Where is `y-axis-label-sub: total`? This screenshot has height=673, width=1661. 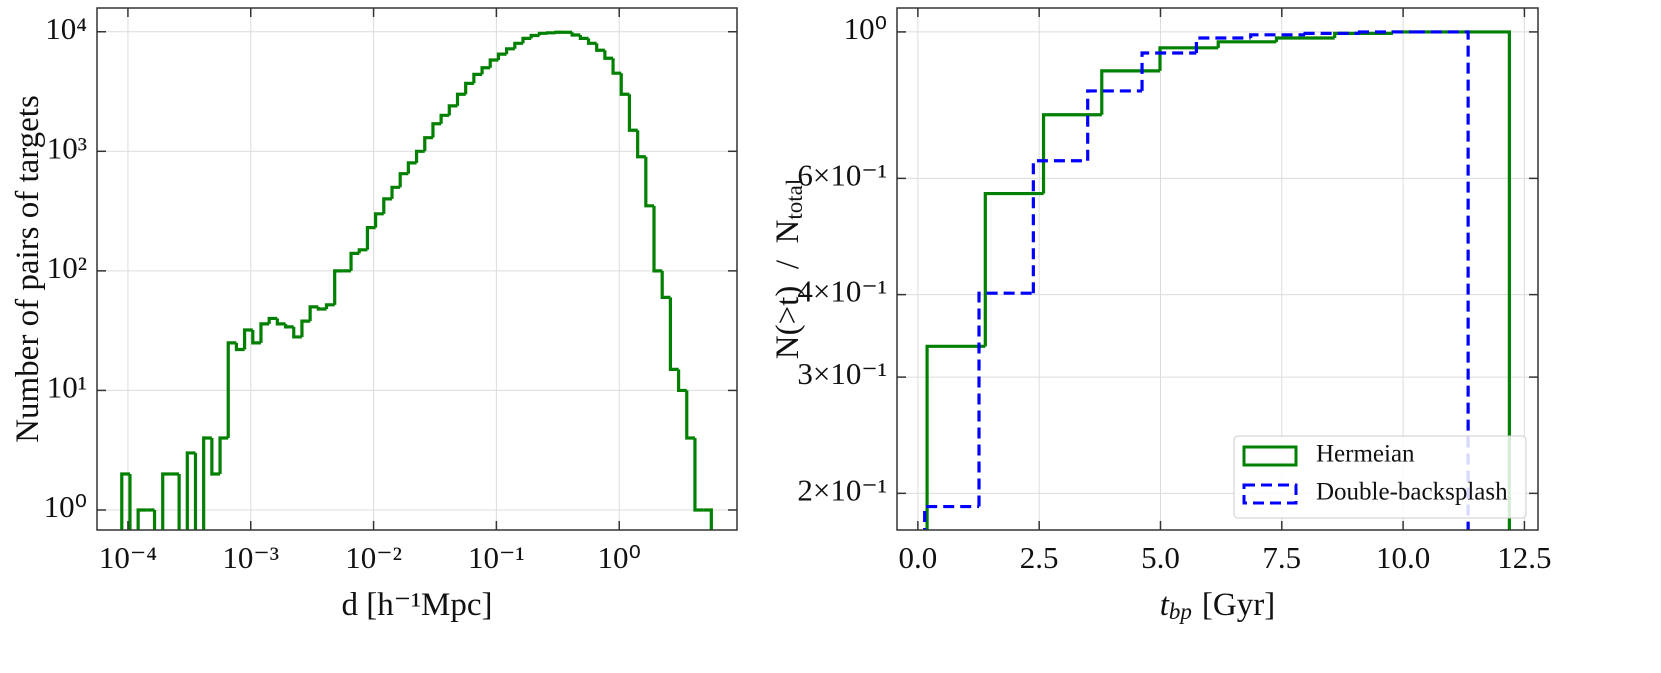 y-axis-label-sub: total is located at coordinates (794, 199).